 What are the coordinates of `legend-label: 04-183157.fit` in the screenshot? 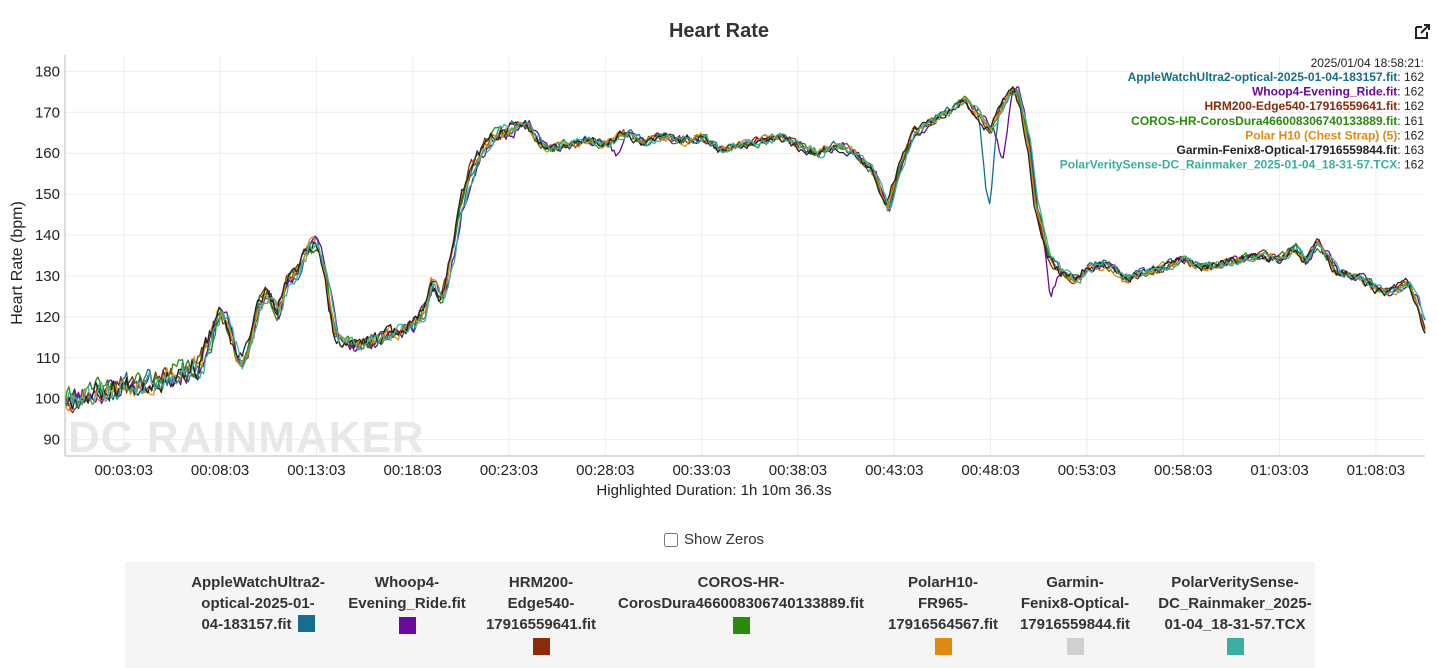 It's located at (246, 624).